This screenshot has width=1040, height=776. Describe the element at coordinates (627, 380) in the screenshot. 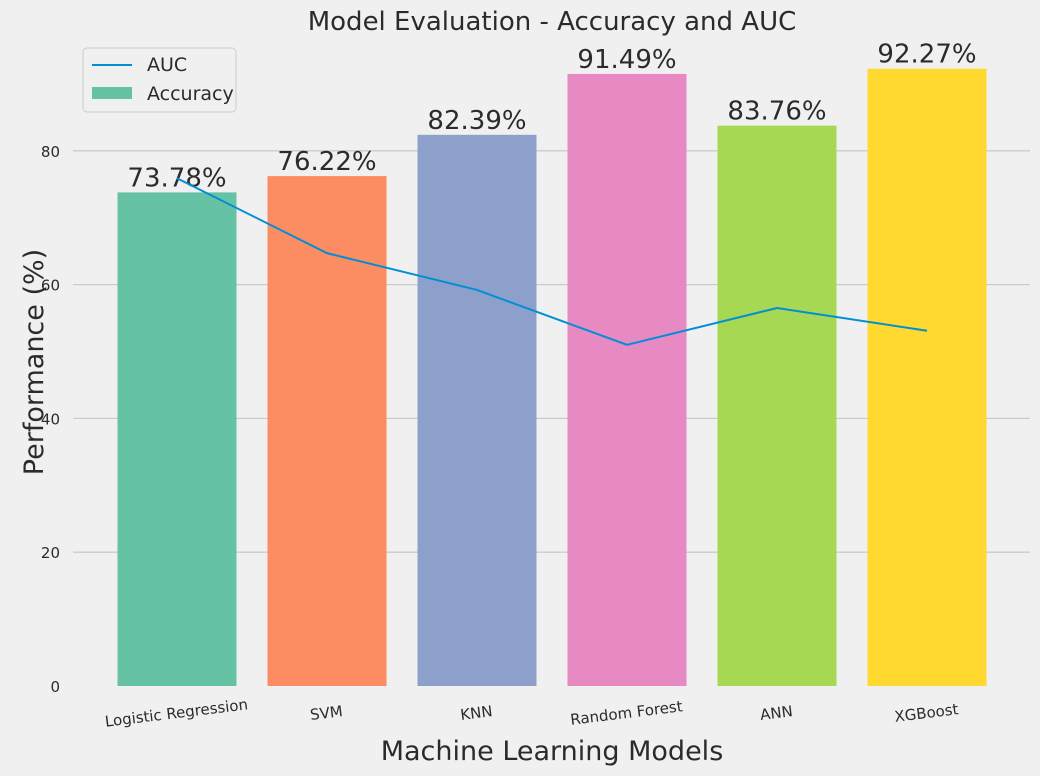

I see `bar-random-forest` at that location.